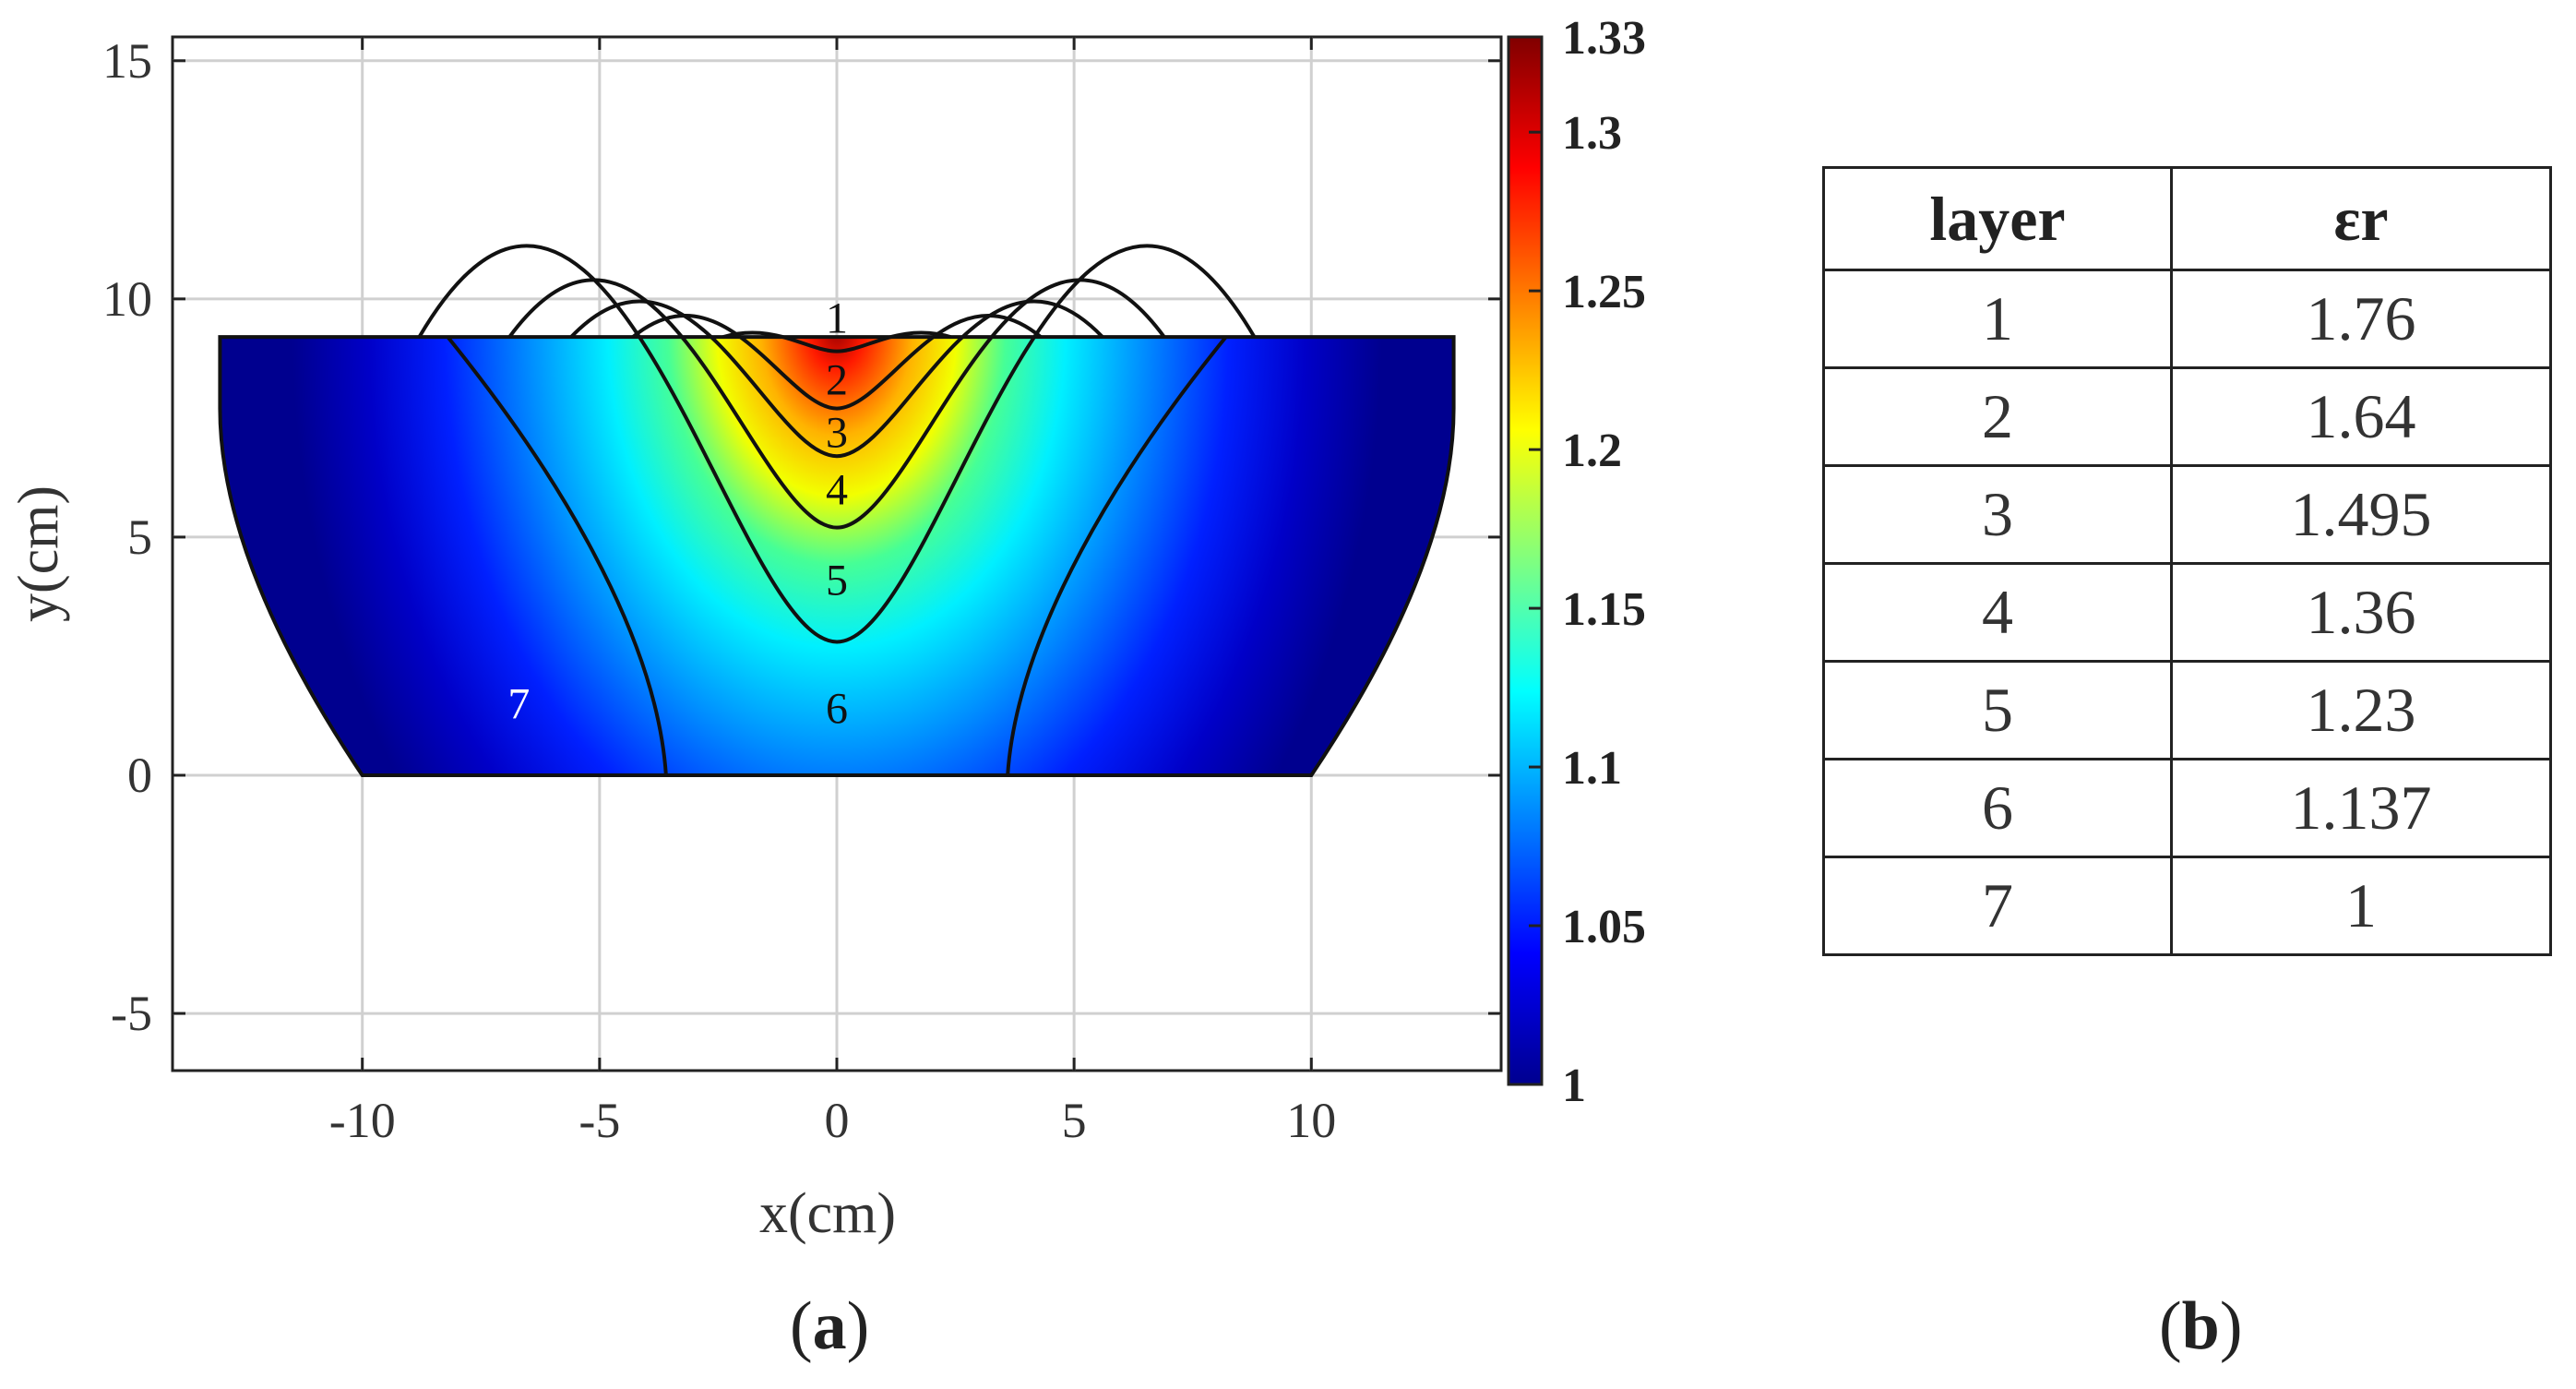 This screenshot has height=1389, width=2576. I want to click on colorbar-tick-label: 1.25, so click(1604, 292).